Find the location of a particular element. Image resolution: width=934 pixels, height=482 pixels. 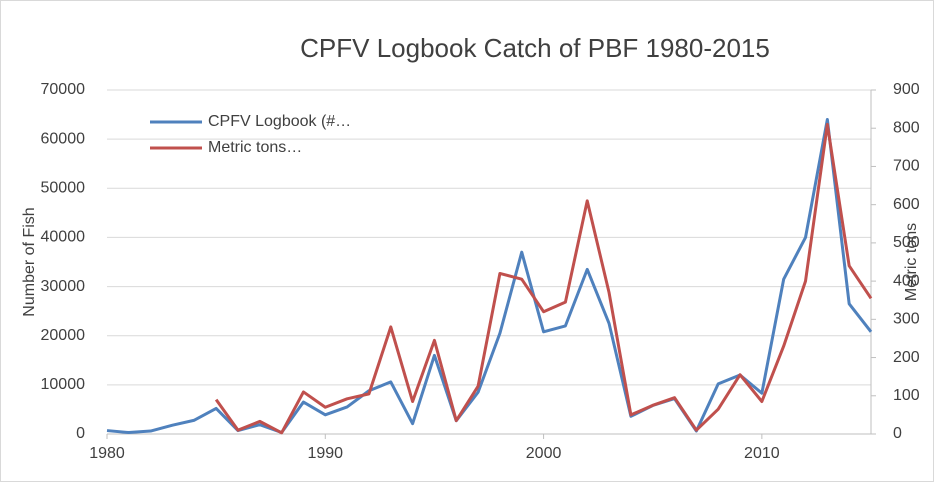

y2-tick-label: 300 is located at coordinates (906, 319).